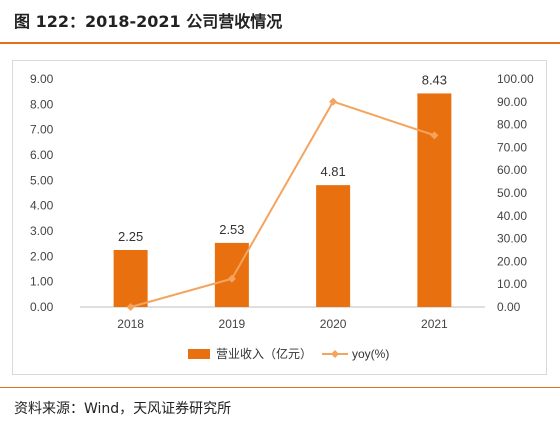  What do you see at coordinates (42, 231) in the screenshot?
I see `left-tick-label: 3.00` at bounding box center [42, 231].